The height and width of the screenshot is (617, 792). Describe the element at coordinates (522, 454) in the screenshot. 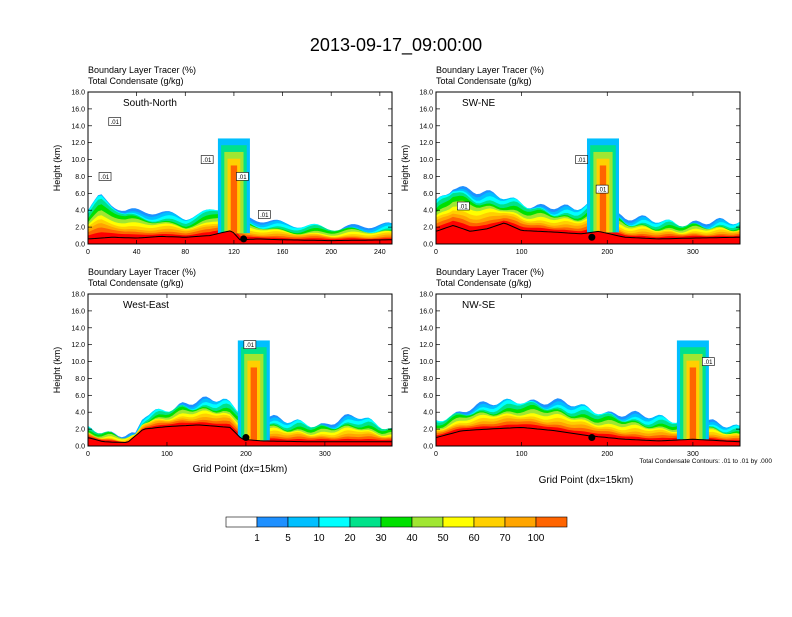

I see `x-tick-label: 100` at that location.